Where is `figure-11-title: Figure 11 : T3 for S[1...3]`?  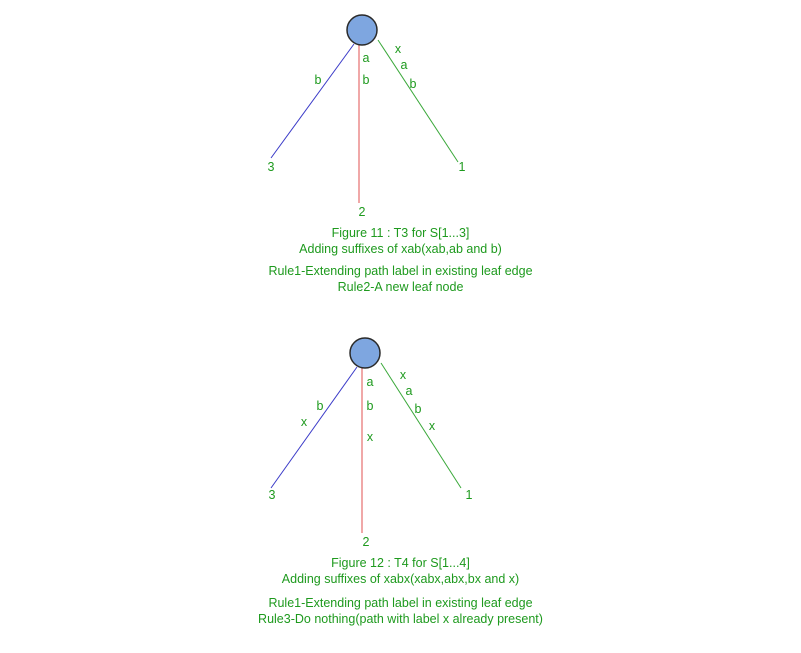
figure-11-title: Figure 11 : T3 for S[1...3] is located at coordinates (400, 233).